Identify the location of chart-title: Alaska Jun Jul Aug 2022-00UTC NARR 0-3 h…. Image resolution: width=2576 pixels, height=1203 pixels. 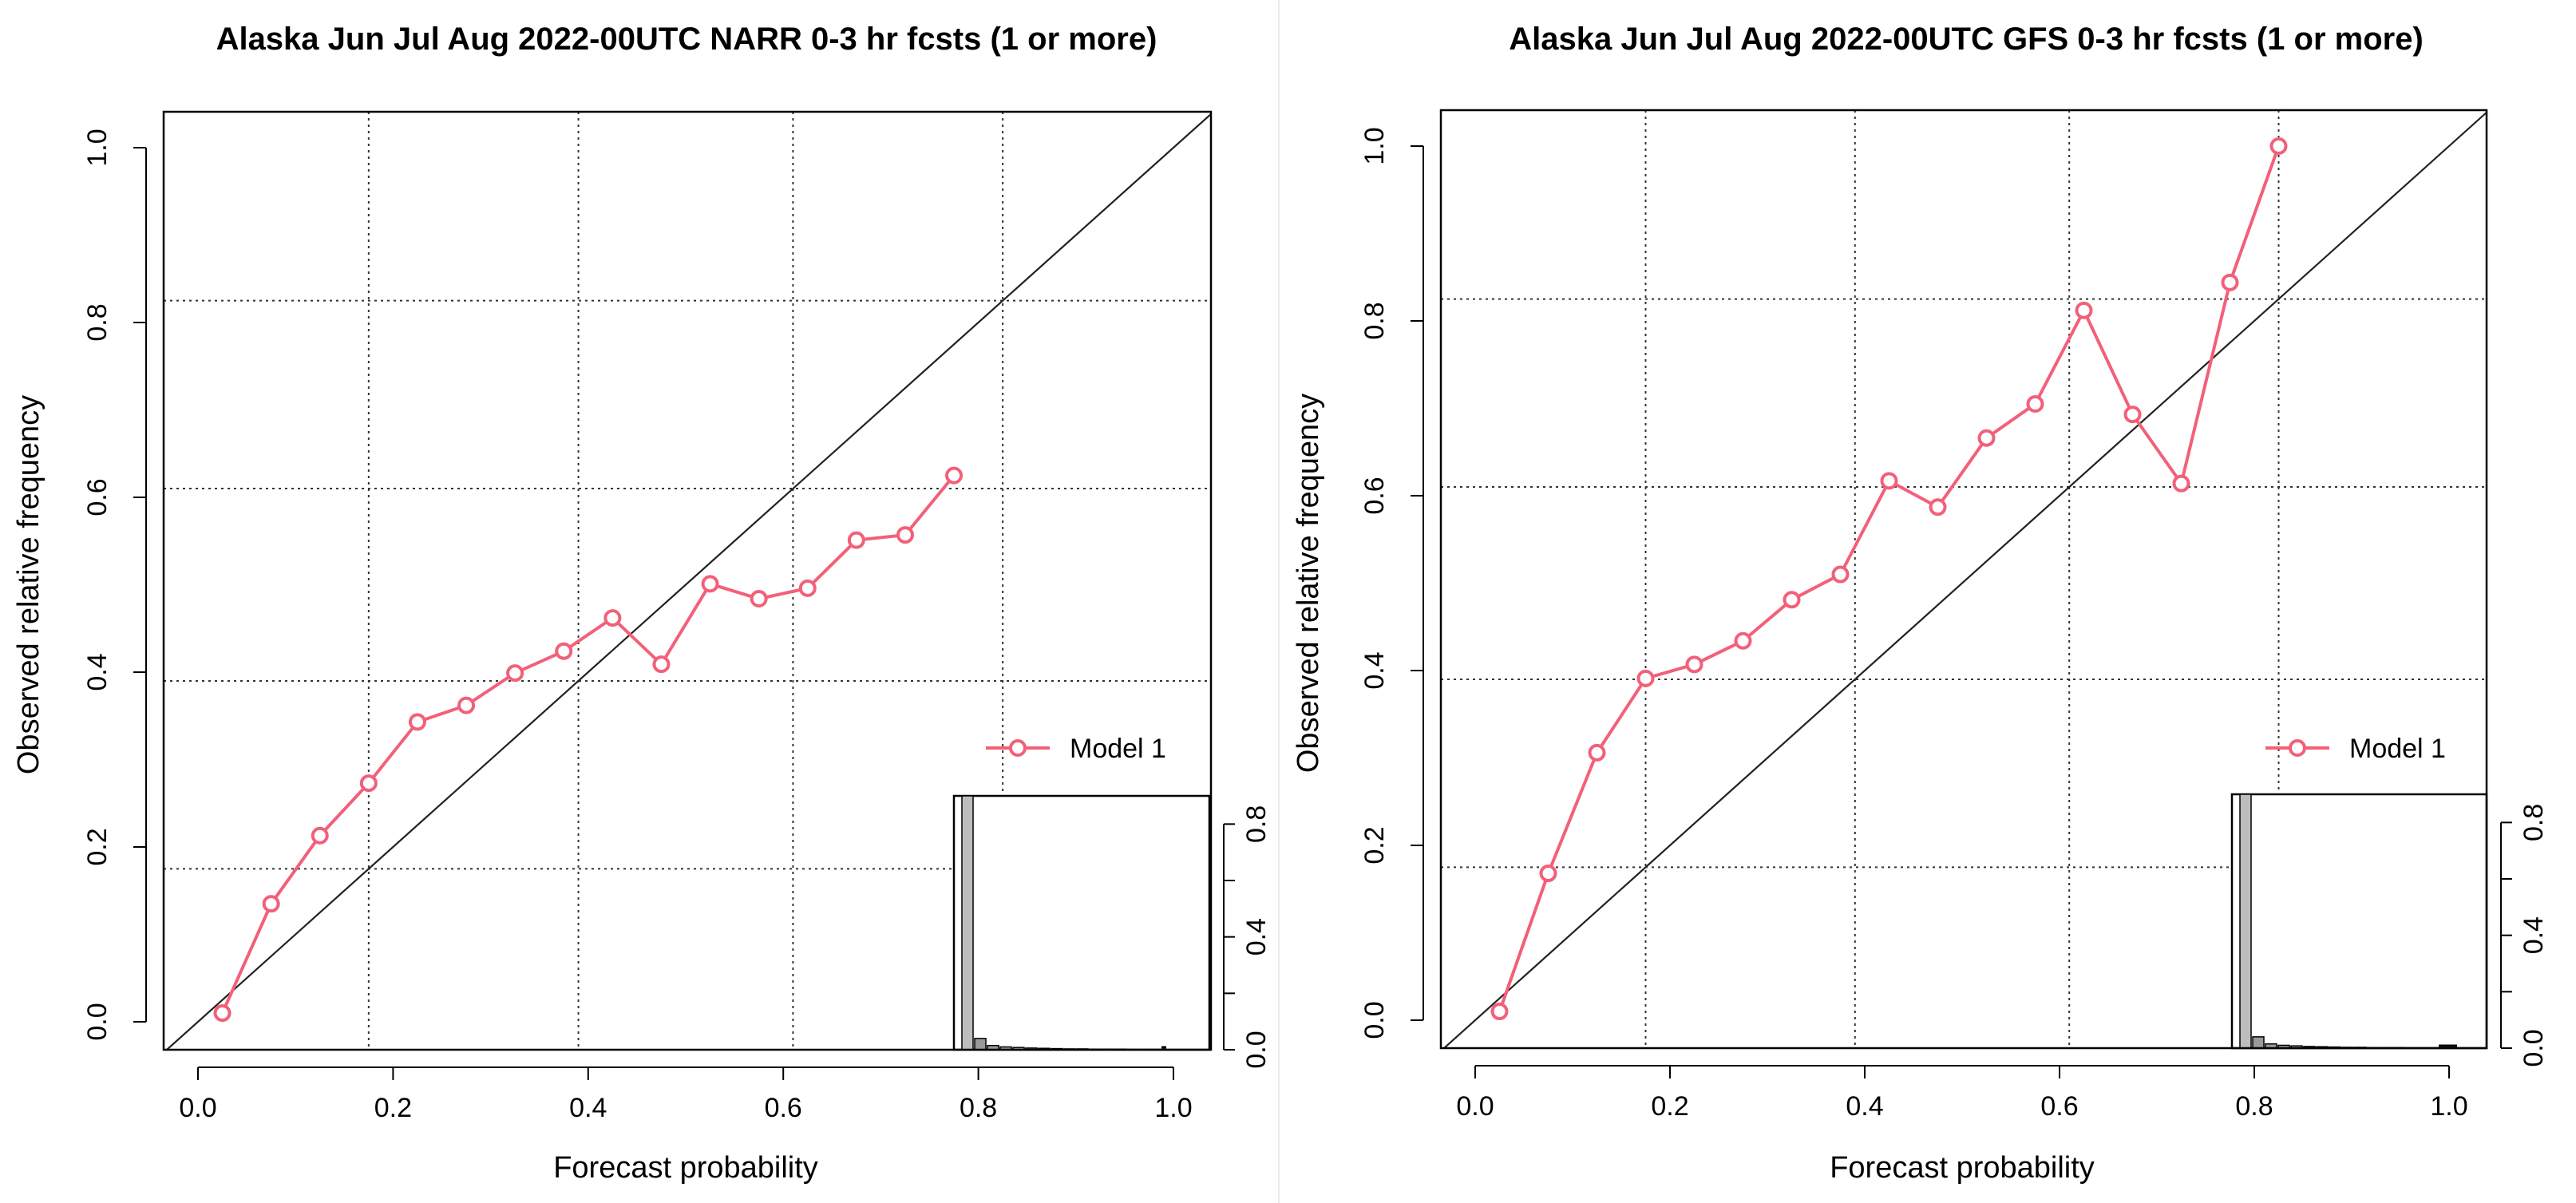
(687, 40).